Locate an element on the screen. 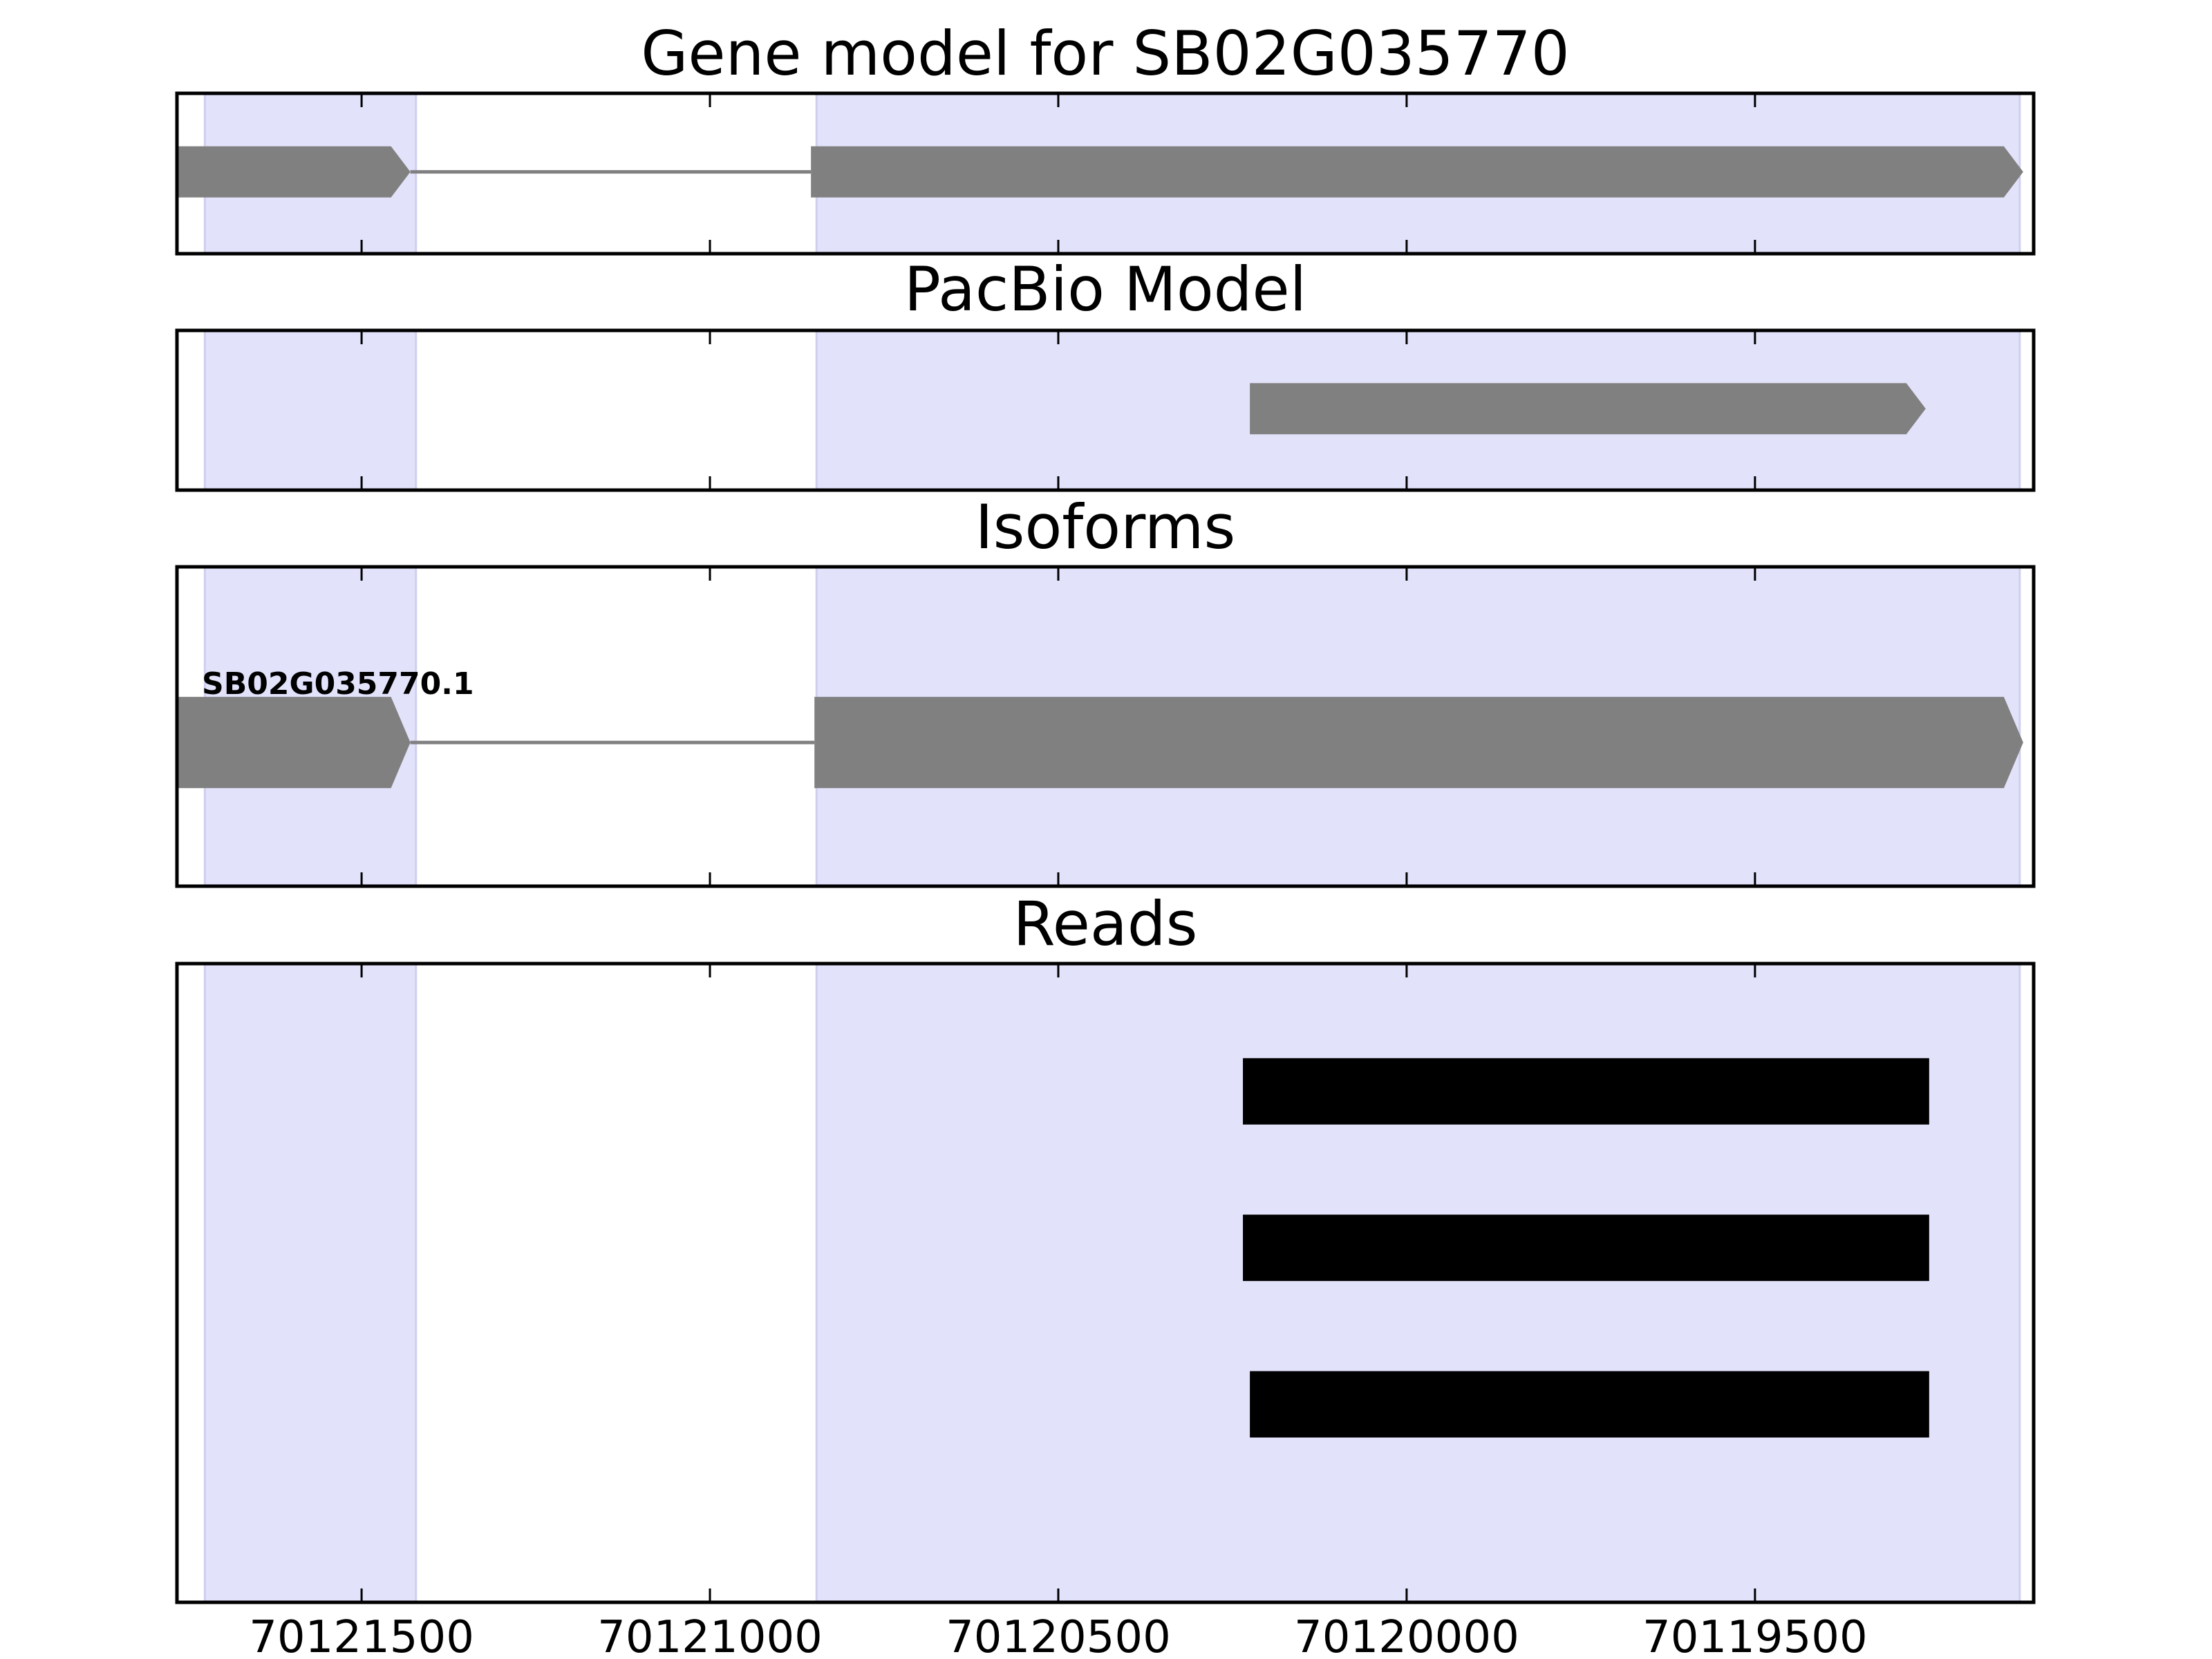 This screenshot has height=1659, width=2212. isoform-label: SB02G035770.1 is located at coordinates (338, 684).